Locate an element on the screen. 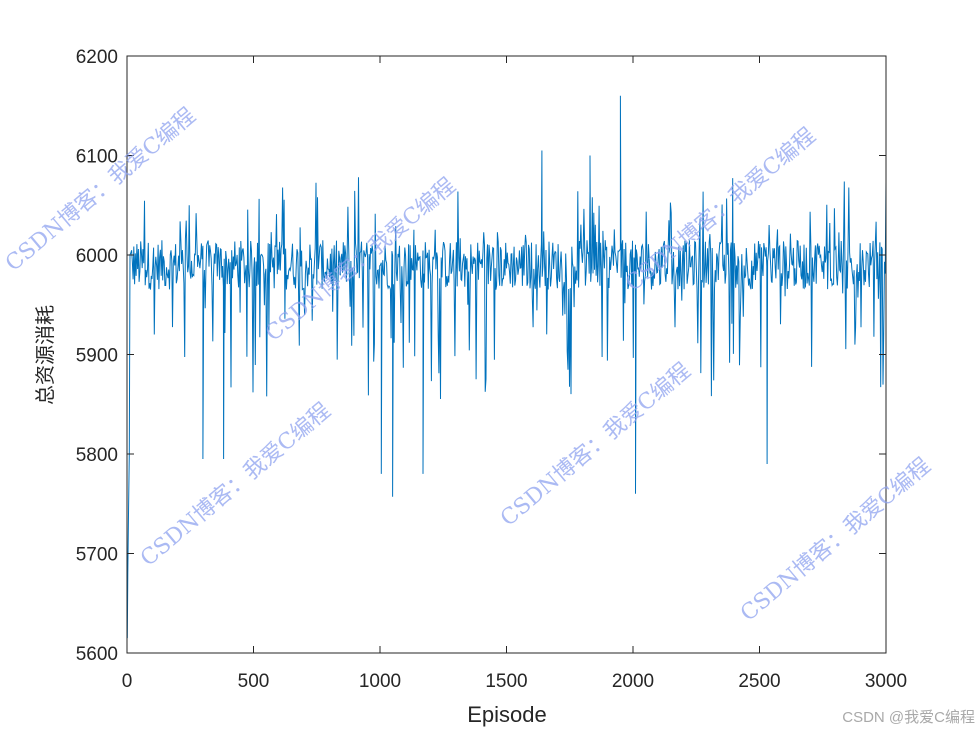 The image size is (980, 735). x-tick-label: 1500 is located at coordinates (506, 681).